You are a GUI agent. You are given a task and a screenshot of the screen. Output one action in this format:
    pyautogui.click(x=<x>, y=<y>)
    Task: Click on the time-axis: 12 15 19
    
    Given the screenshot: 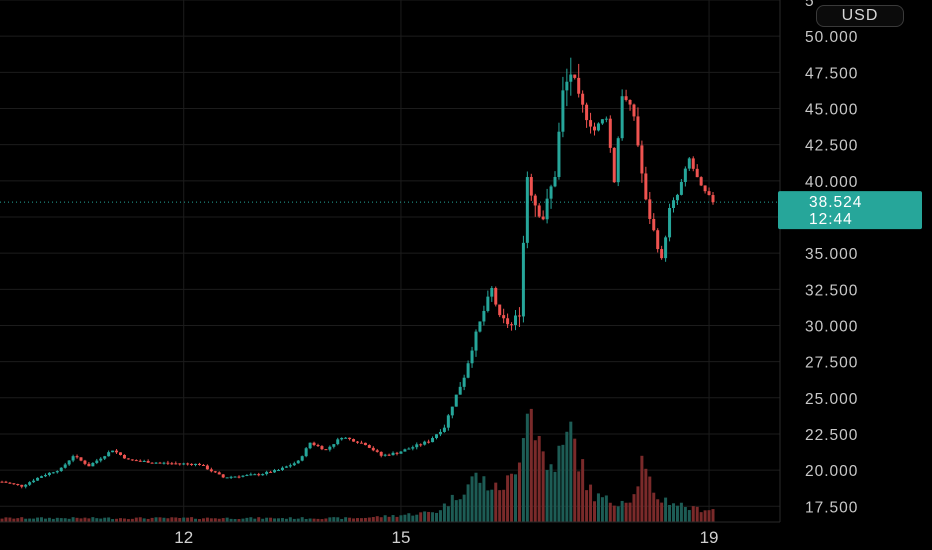 What is the action you would take?
    pyautogui.click(x=446, y=537)
    